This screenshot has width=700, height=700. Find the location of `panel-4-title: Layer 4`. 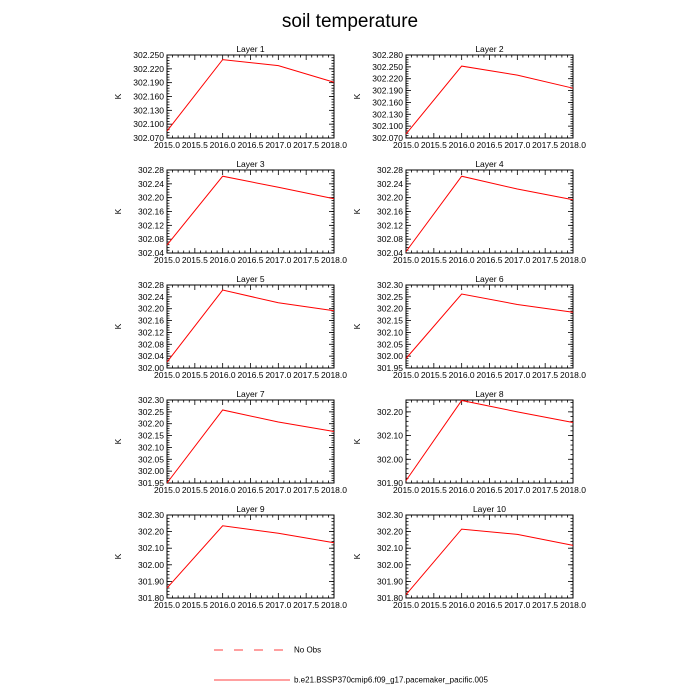

panel-4-title: Layer 4 is located at coordinates (489, 164).